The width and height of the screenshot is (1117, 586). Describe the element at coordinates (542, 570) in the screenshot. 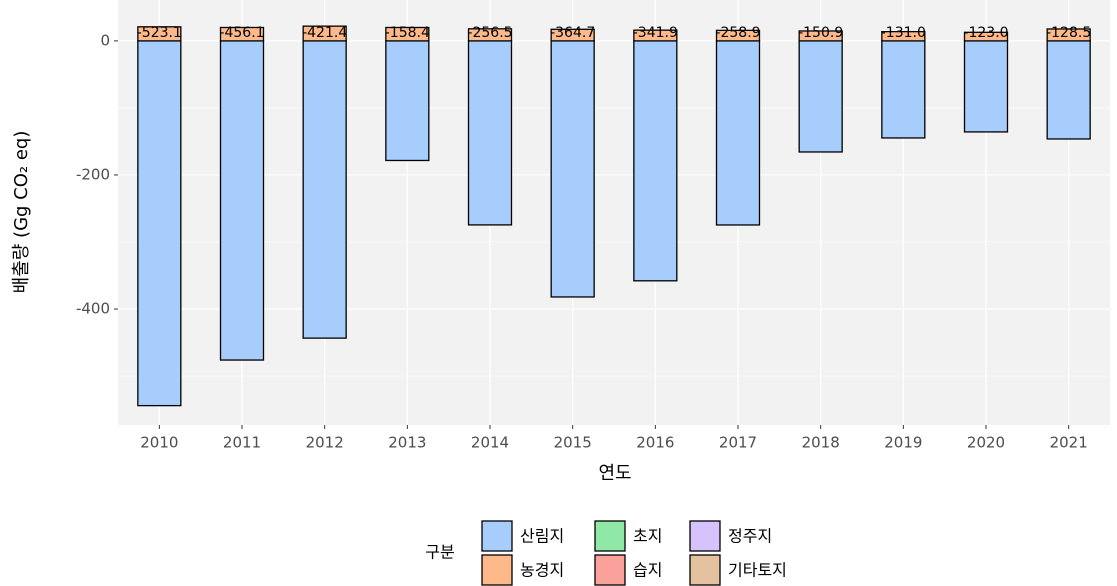

I see `legend-label: 농경지` at that location.